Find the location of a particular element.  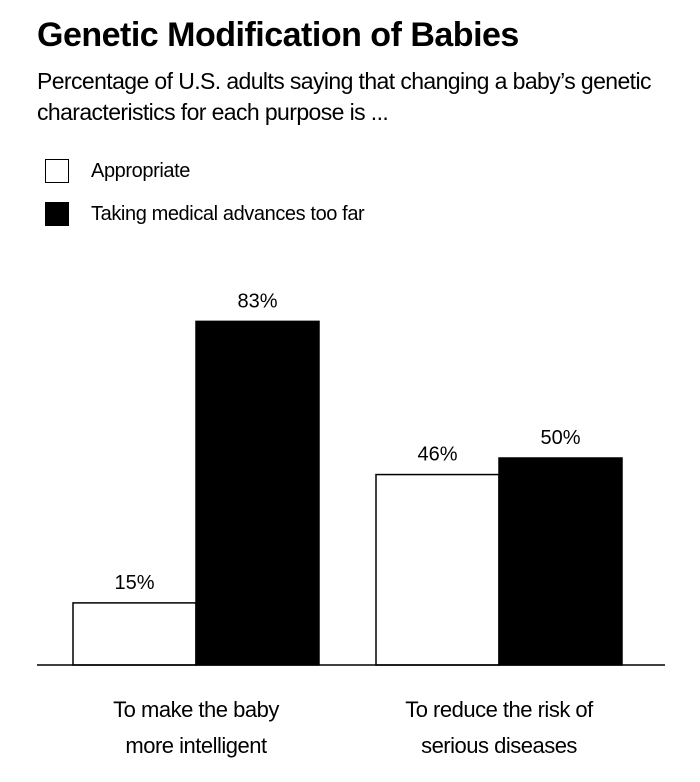

legend-item-appropriate: Appropriate is located at coordinates (204, 171).